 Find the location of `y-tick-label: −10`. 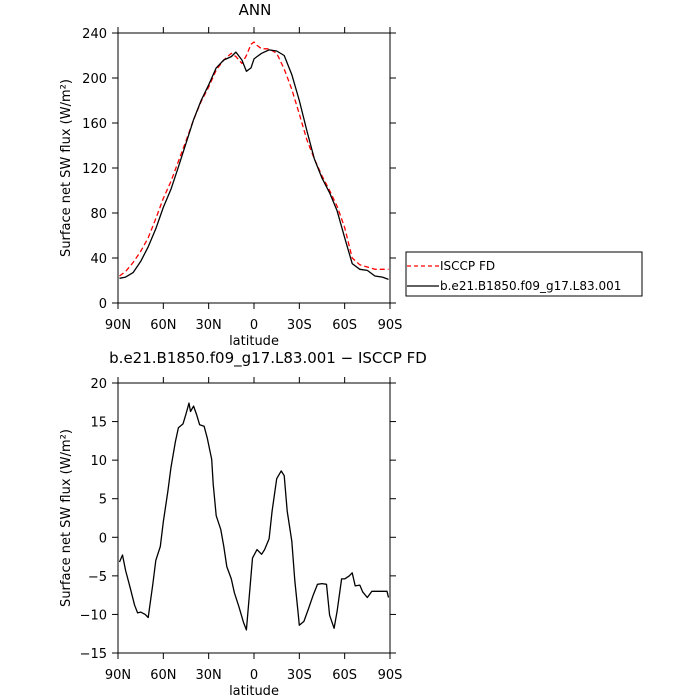

y-tick-label: −10 is located at coordinates (93, 615).